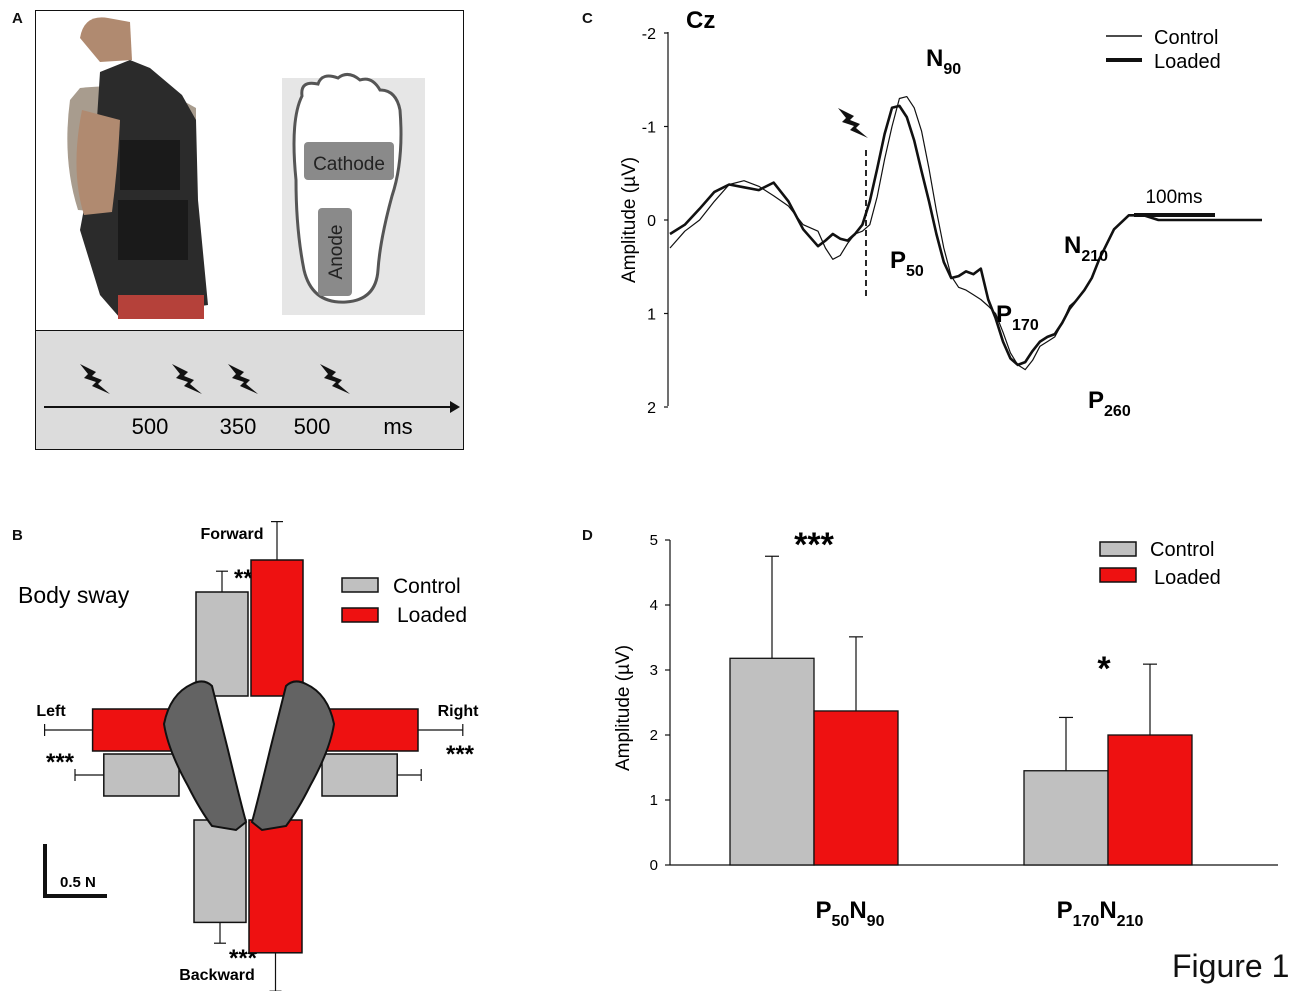 The width and height of the screenshot is (1300, 991). I want to click on category-label-p50n90: P50N90, so click(850, 913).